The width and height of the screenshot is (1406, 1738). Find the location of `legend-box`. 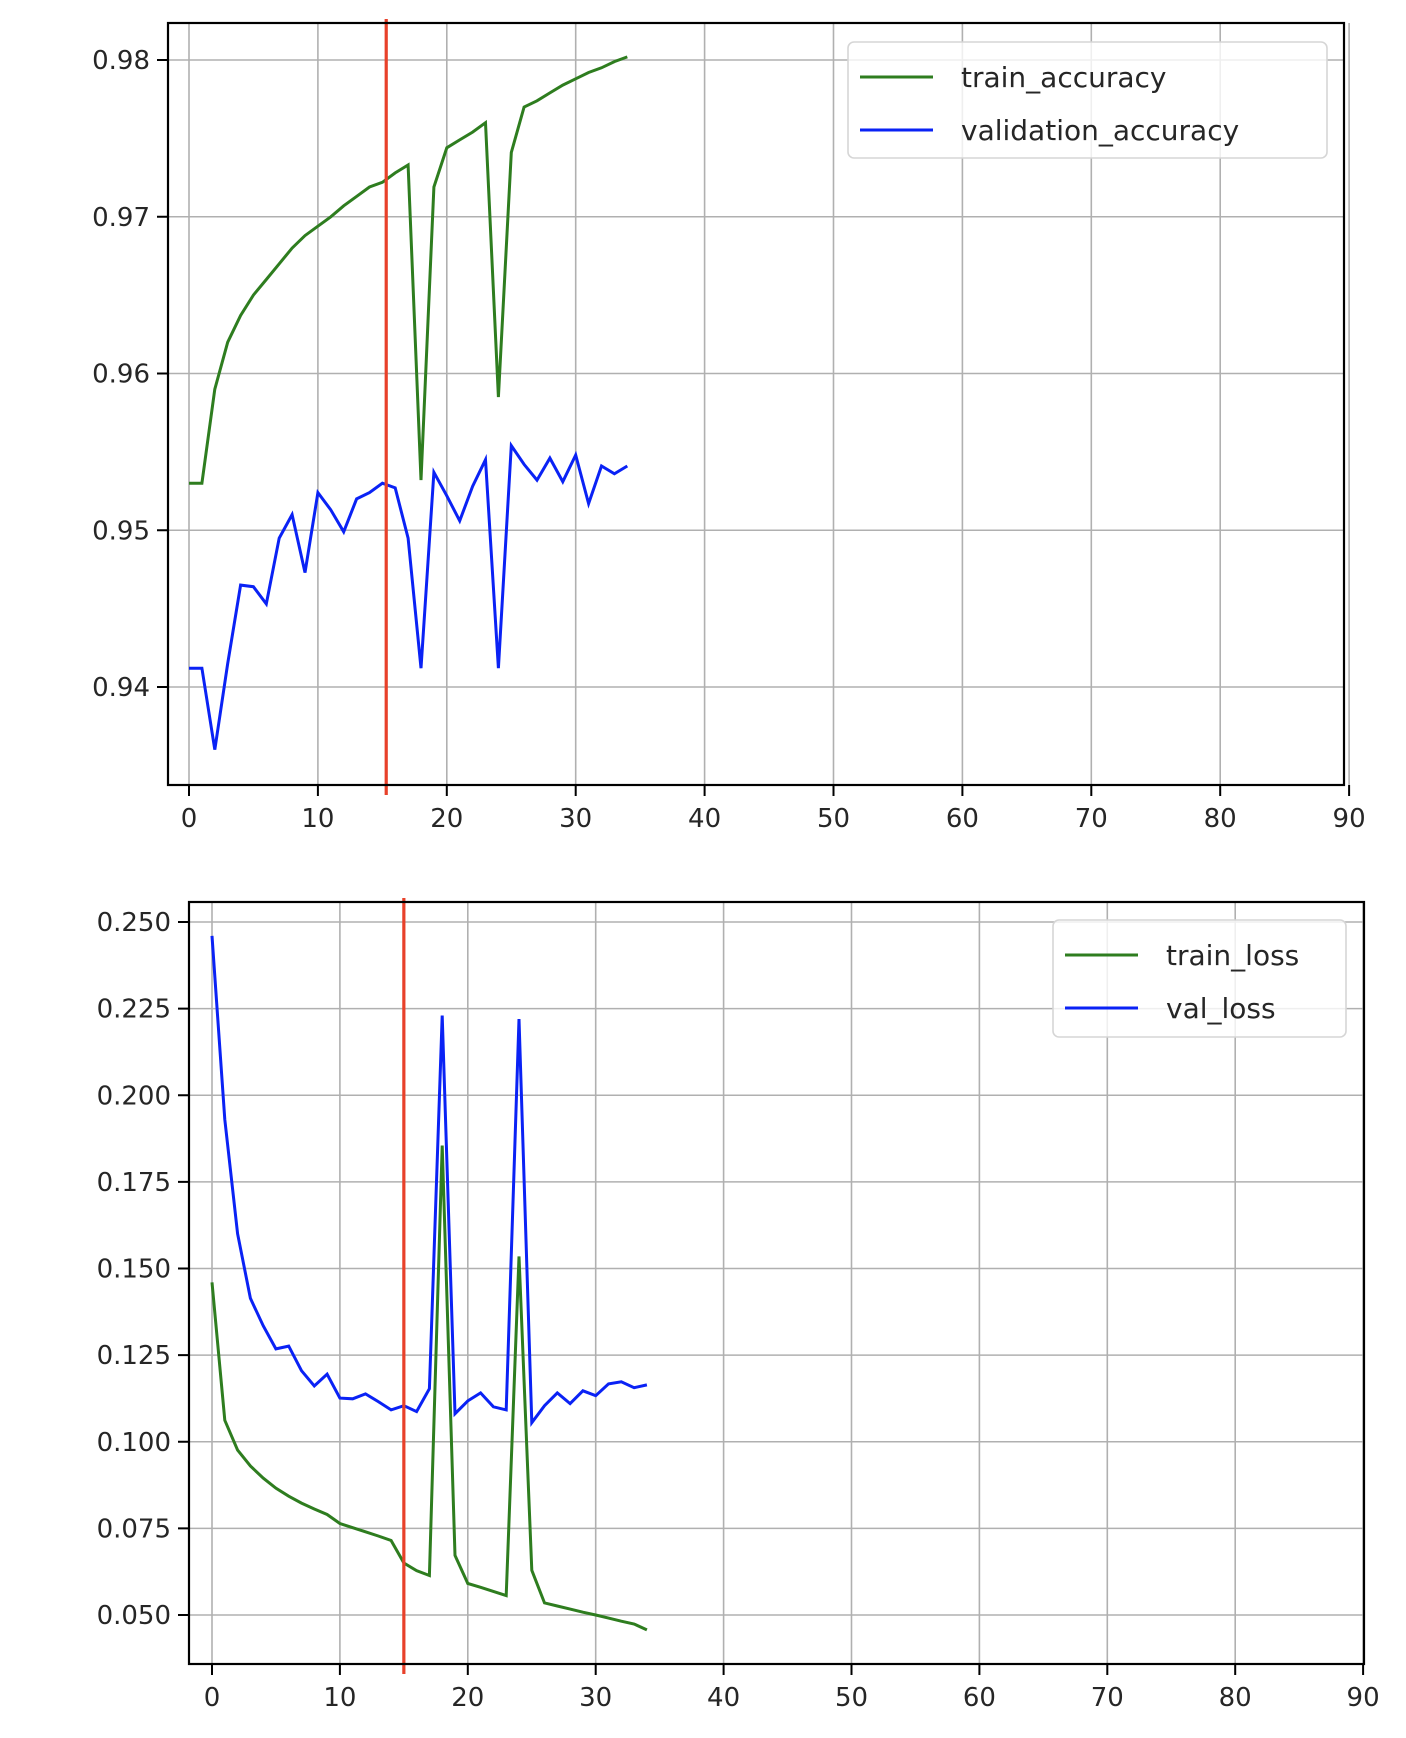

legend-box is located at coordinates (1087, 100).